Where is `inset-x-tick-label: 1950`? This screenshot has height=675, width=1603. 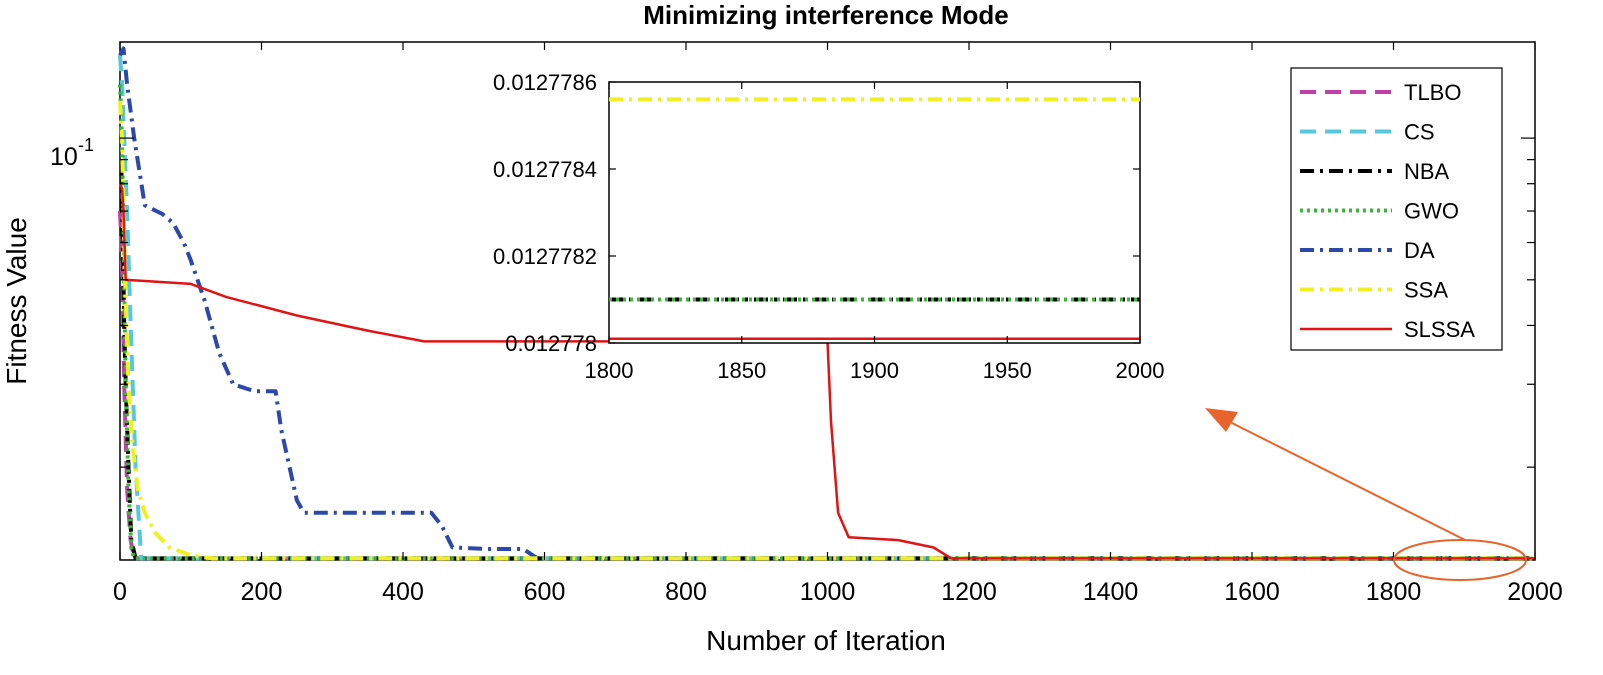 inset-x-tick-label: 1950 is located at coordinates (1007, 370).